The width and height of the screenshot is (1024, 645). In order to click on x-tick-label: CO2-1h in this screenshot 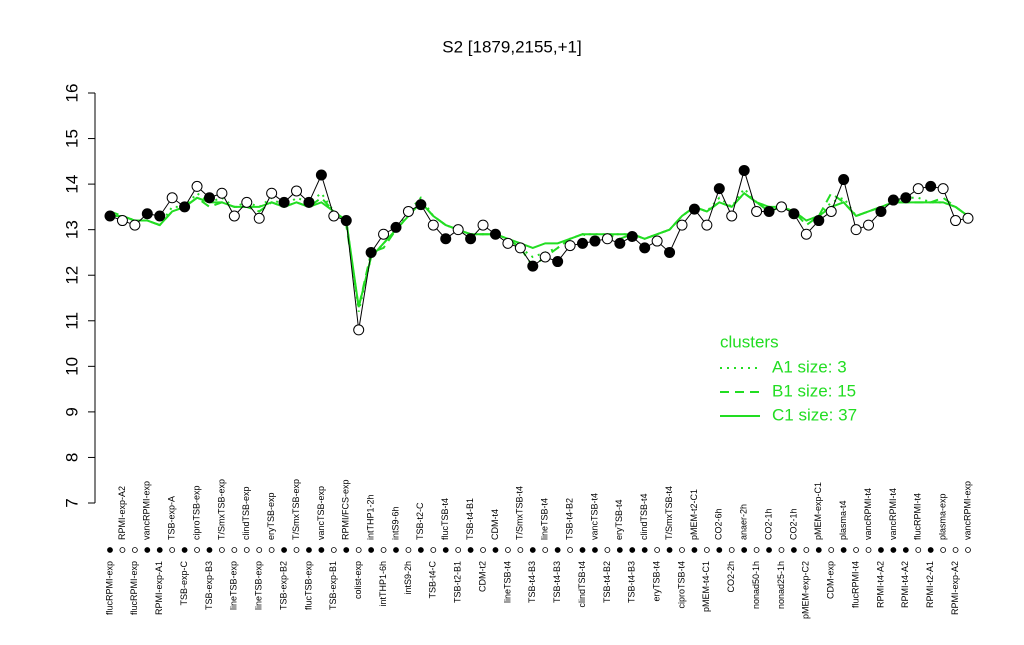, I will do `click(768, 524)`.